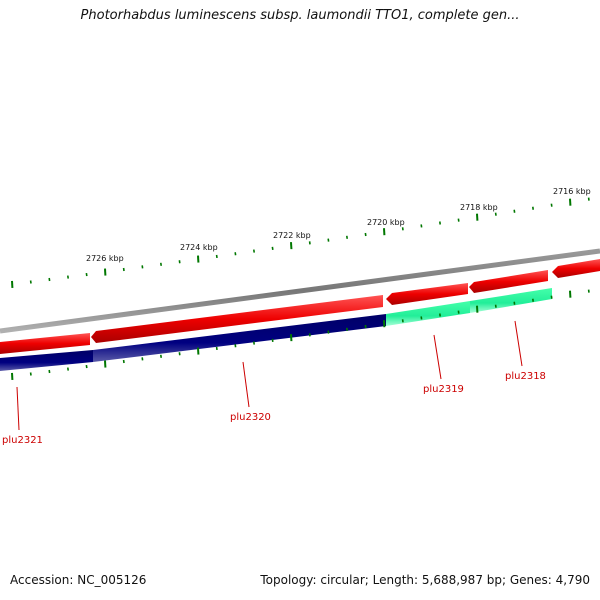  Describe the element at coordinates (18, 408) in the screenshot. I see `callout-line-plu2321` at that location.